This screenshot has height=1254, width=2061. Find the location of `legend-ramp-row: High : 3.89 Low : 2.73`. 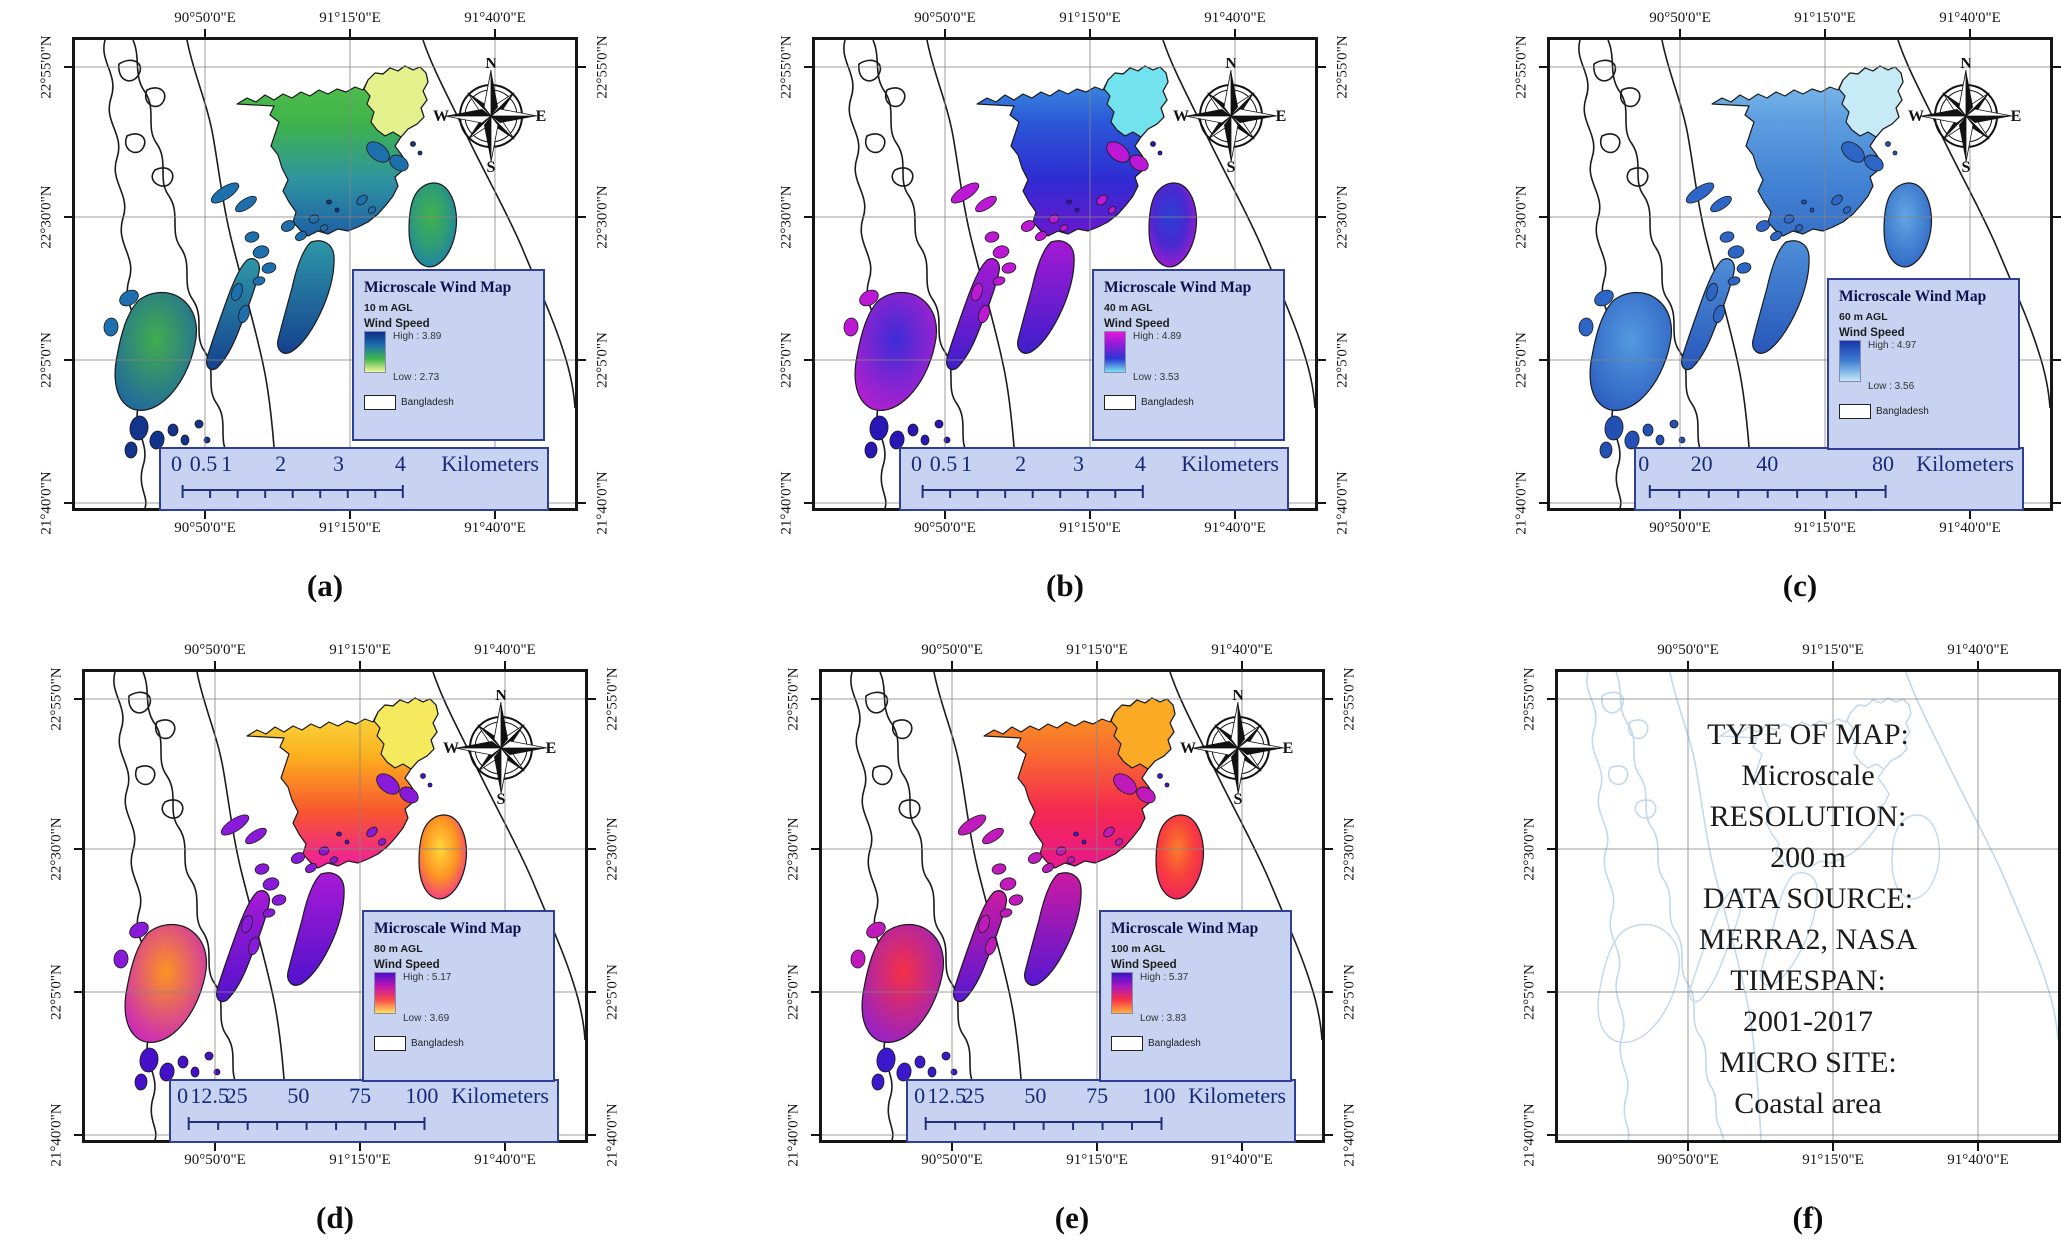

legend-ramp-row: High : 3.89 Low : 2.73 is located at coordinates (448, 357).